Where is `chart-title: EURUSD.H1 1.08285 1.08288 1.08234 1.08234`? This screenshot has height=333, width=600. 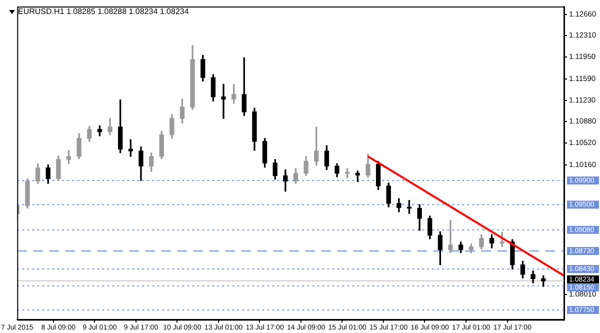 chart-title: EURUSD.H1 1.08285 1.08288 1.08234 1.08234 is located at coordinates (103, 11).